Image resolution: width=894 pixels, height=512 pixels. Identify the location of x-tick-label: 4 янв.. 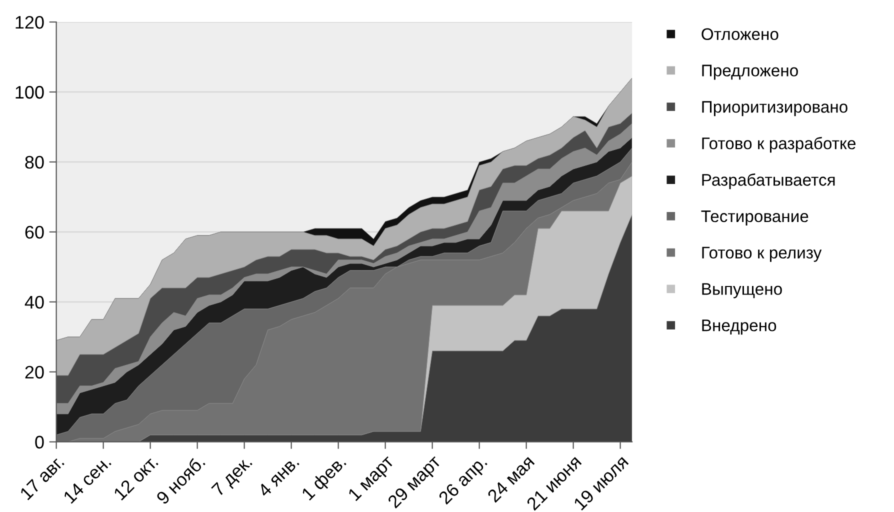
(278, 476).